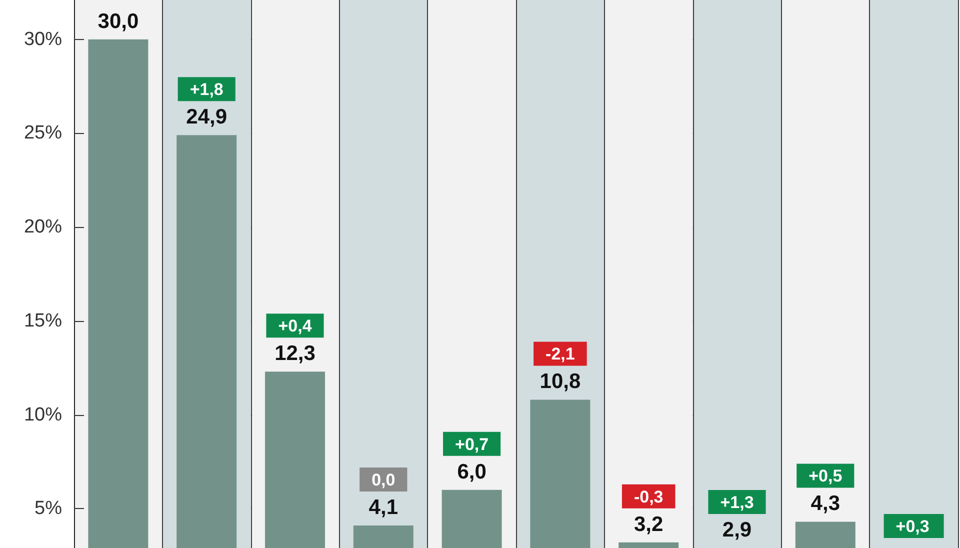  Describe the element at coordinates (737, 517) in the screenshot. I see `data-label: +1,3 2,9` at that location.